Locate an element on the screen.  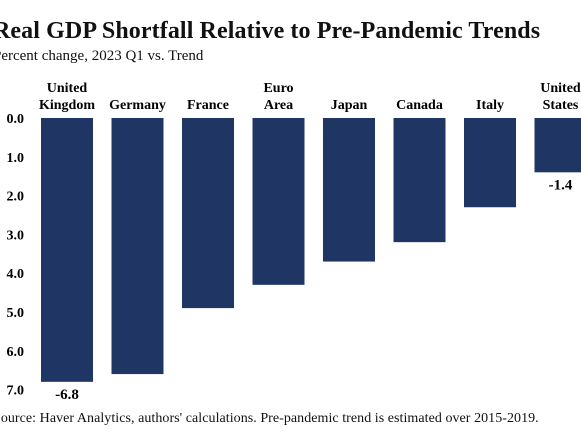
y-tick-label: 7.0 is located at coordinates (16, 391).